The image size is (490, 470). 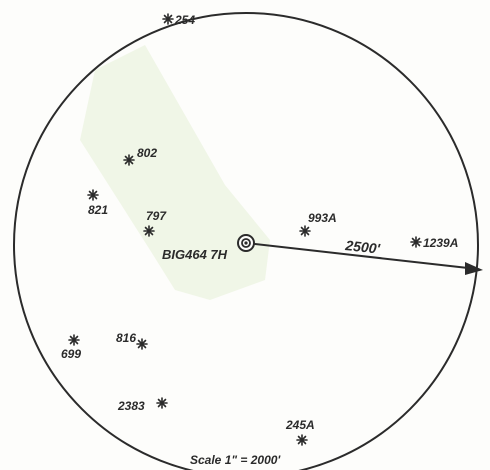 I want to click on target-well-icon, so click(x=246, y=243).